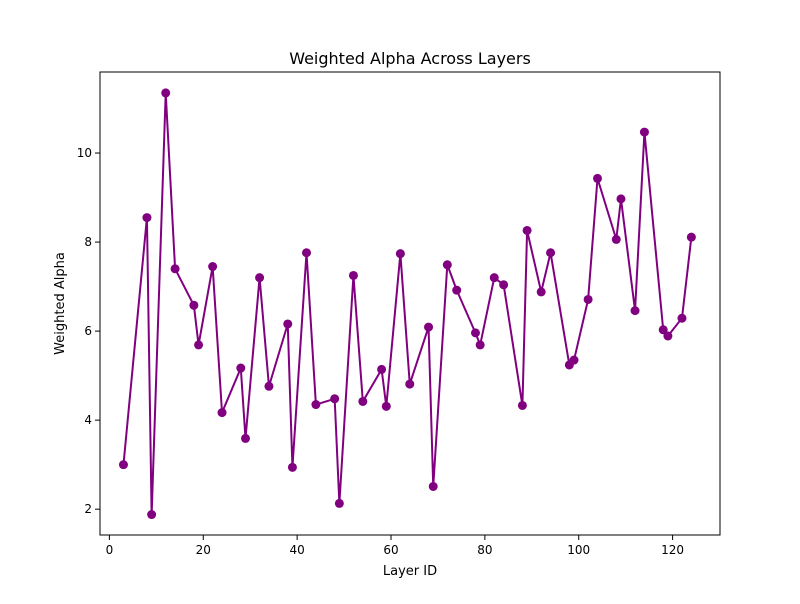 The width and height of the screenshot is (800, 604). I want to click on x-tick-label: 0, so click(110, 550).